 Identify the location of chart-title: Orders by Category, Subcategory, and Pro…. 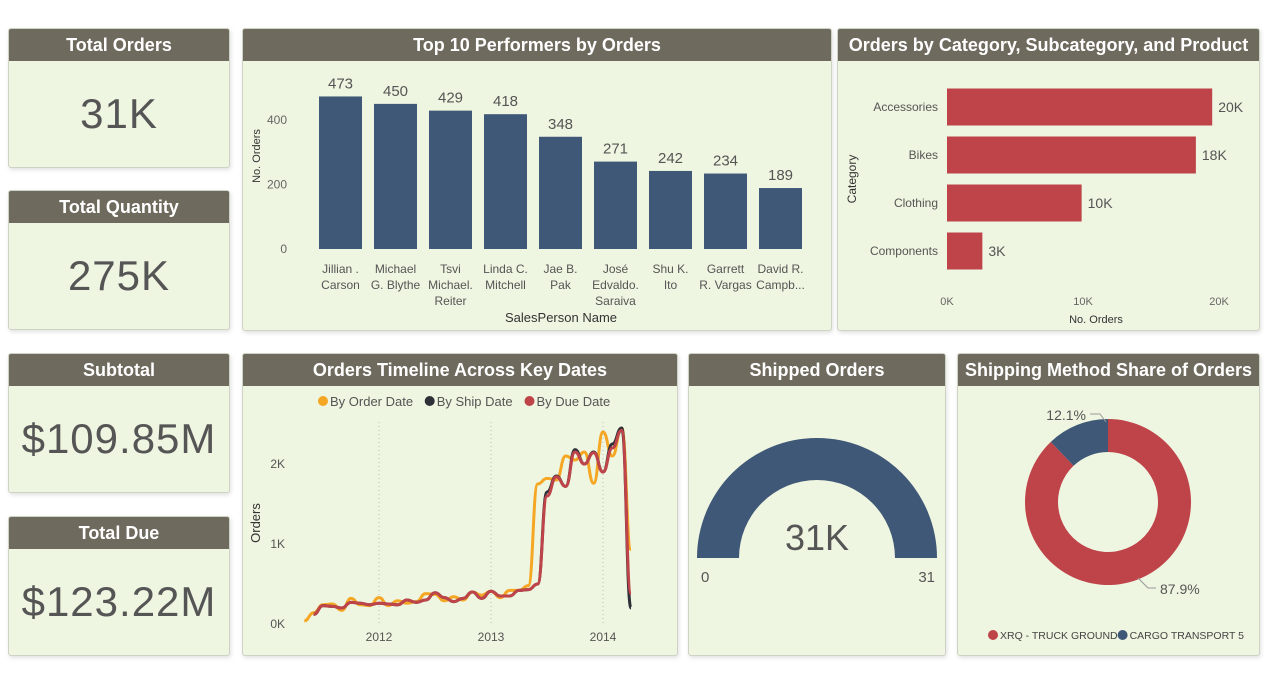
(1048, 45).